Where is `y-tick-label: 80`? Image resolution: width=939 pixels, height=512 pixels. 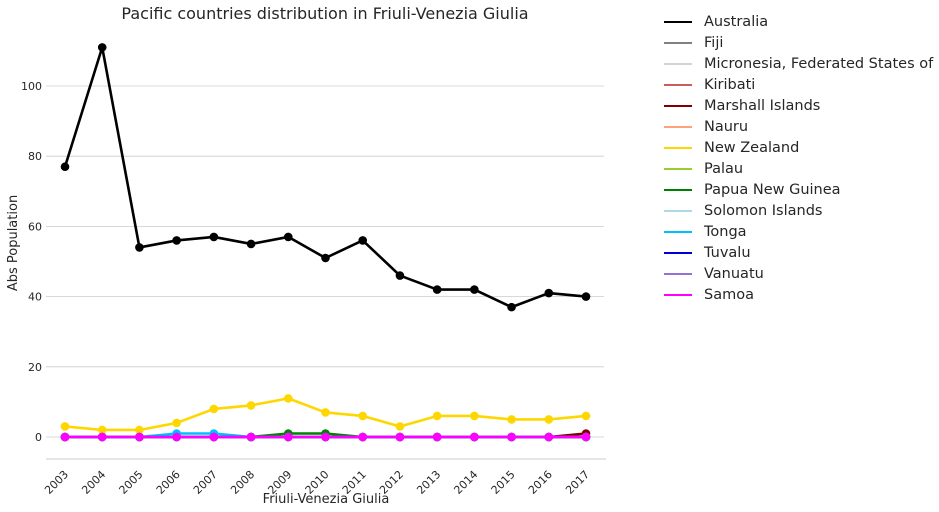
y-tick-label: 80 is located at coordinates (35, 156).